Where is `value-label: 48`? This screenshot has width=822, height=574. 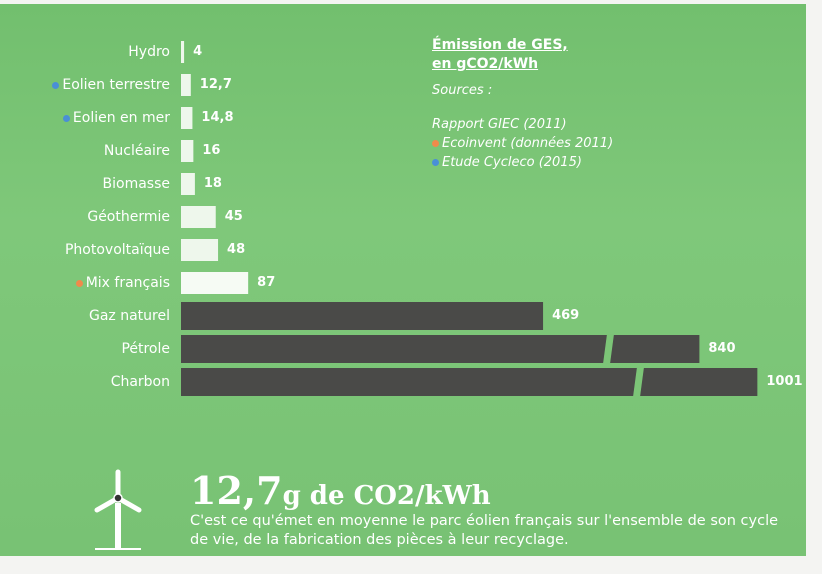
value-label: 48 is located at coordinates (236, 249).